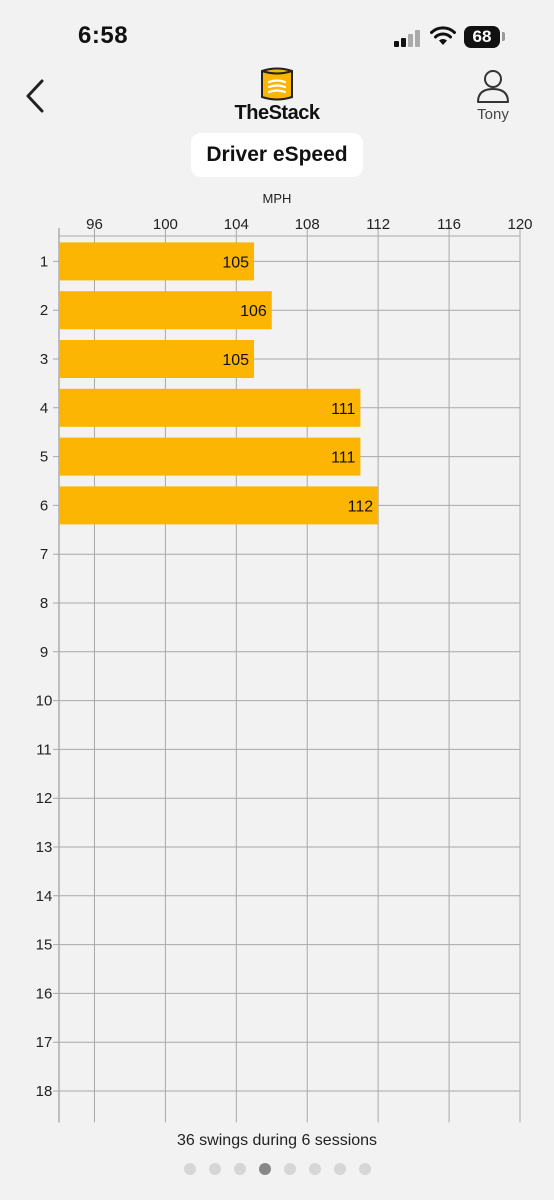  Describe the element at coordinates (253, 311) in the screenshot. I see `bar-value-label: 106` at that location.